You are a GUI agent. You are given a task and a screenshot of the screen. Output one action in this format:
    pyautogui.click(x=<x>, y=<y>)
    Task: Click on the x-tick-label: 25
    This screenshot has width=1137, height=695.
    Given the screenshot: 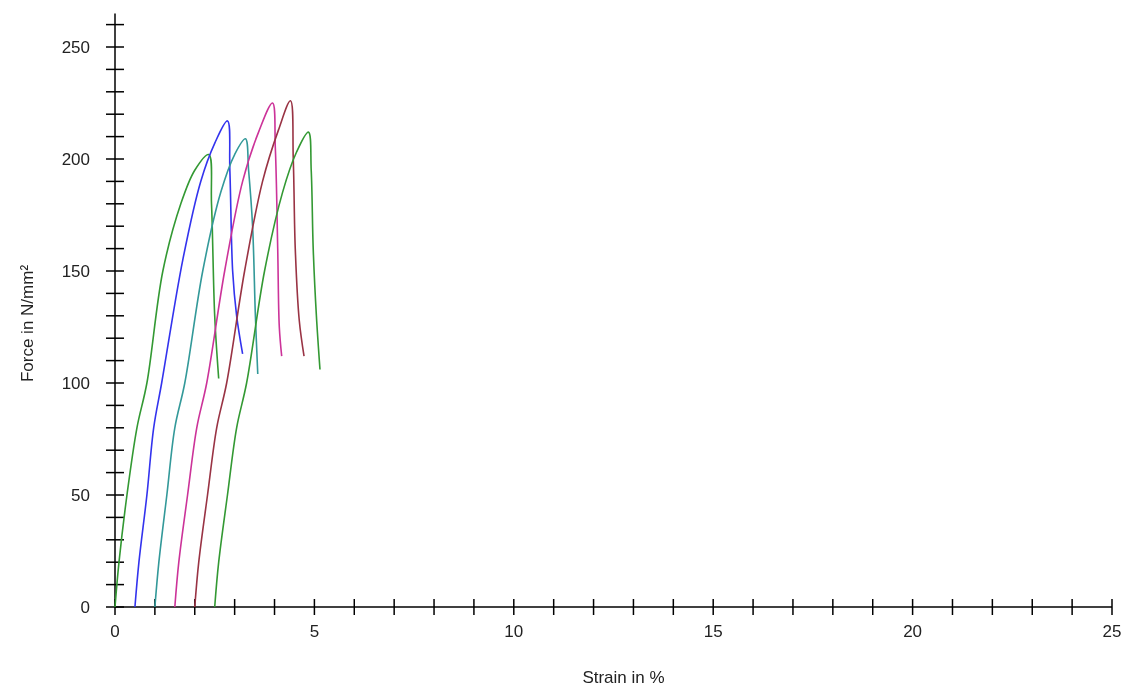 What is the action you would take?
    pyautogui.click(x=1112, y=631)
    